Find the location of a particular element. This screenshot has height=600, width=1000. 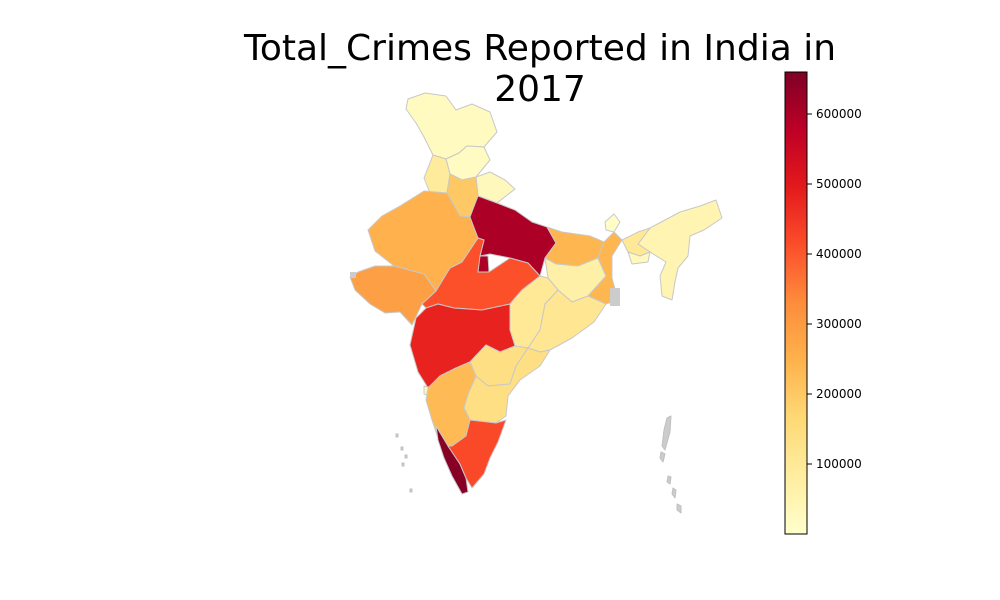

colorbar-tick-label: 600000 is located at coordinates (839, 114).